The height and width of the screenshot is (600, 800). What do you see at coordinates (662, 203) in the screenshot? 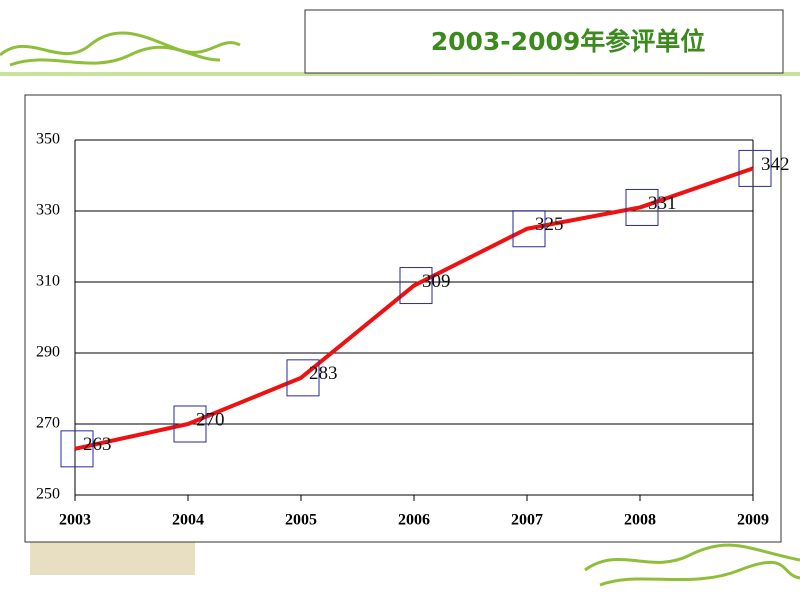
I see `data-label: 331` at bounding box center [662, 203].